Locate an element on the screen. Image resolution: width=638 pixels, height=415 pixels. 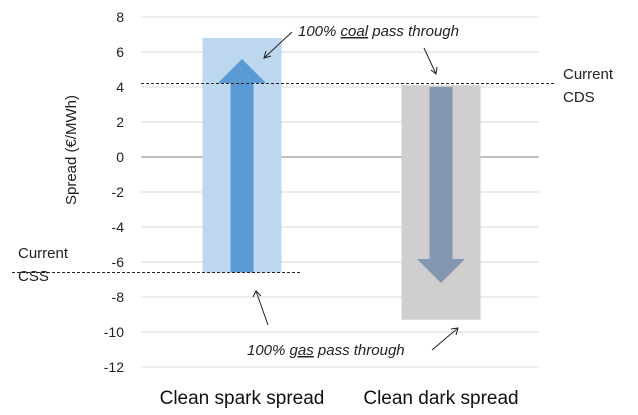
y-tick-label: 6 is located at coordinates (120, 52).